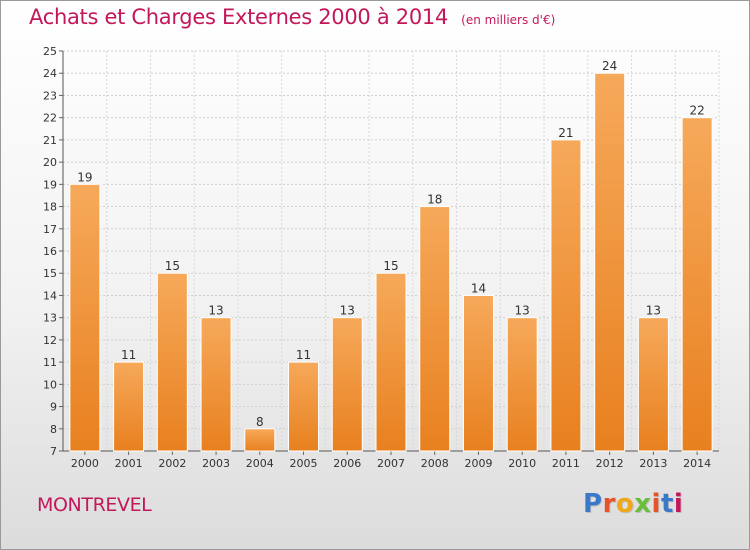  Describe the element at coordinates (478, 373) in the screenshot. I see `bar-2009` at that location.